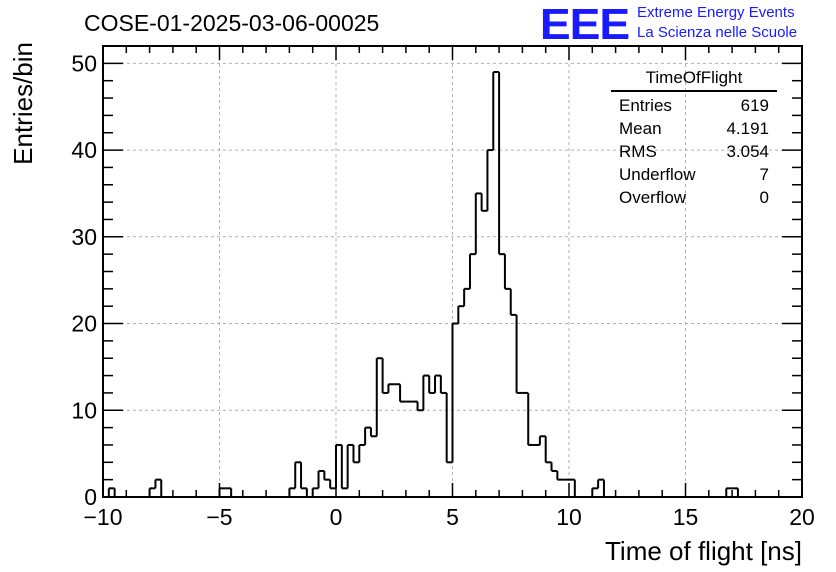  What do you see at coordinates (802, 517) in the screenshot?
I see `x-tick-label: 20` at bounding box center [802, 517].